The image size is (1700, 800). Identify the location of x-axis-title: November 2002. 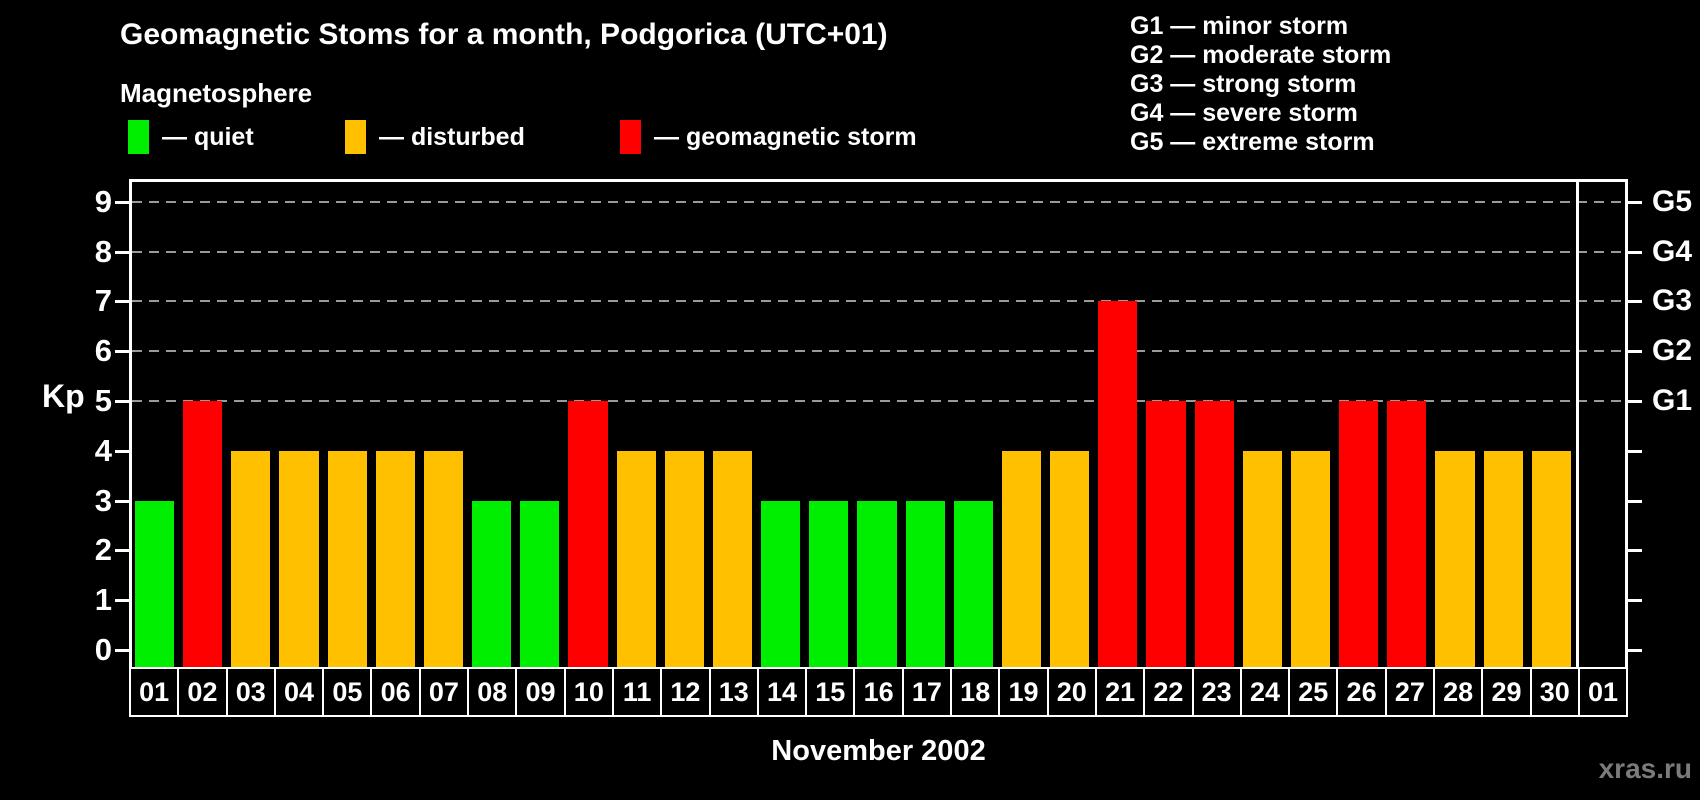
(878, 751).